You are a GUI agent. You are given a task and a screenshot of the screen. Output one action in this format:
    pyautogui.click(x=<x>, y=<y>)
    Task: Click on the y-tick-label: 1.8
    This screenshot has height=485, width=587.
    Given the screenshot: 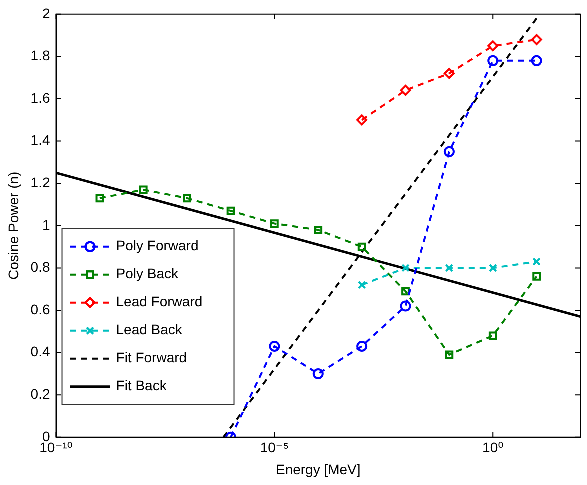 What is the action you would take?
    pyautogui.click(x=40, y=56)
    